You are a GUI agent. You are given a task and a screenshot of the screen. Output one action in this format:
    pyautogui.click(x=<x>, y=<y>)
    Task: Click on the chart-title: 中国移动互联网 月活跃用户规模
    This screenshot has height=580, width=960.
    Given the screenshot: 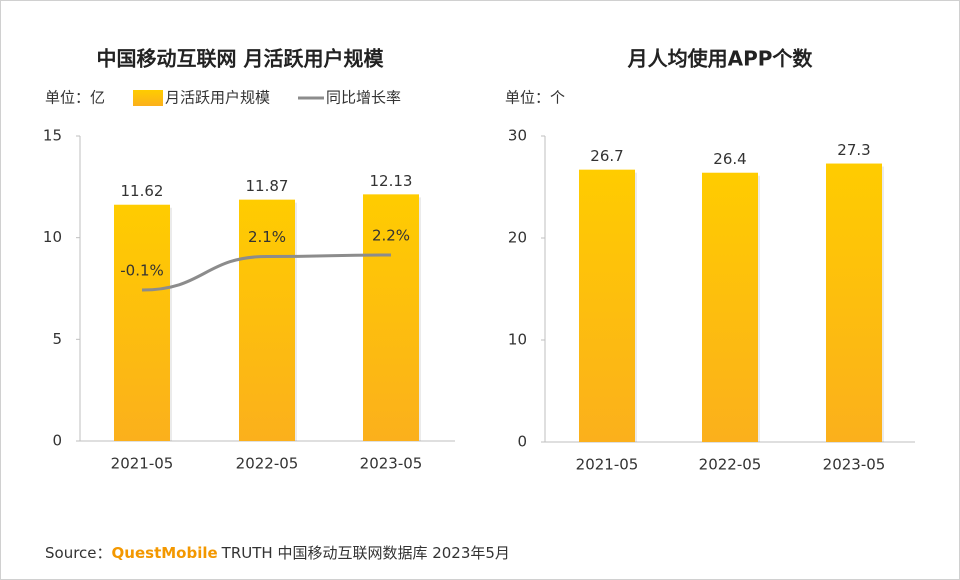 What is the action you would take?
    pyautogui.click(x=241, y=59)
    